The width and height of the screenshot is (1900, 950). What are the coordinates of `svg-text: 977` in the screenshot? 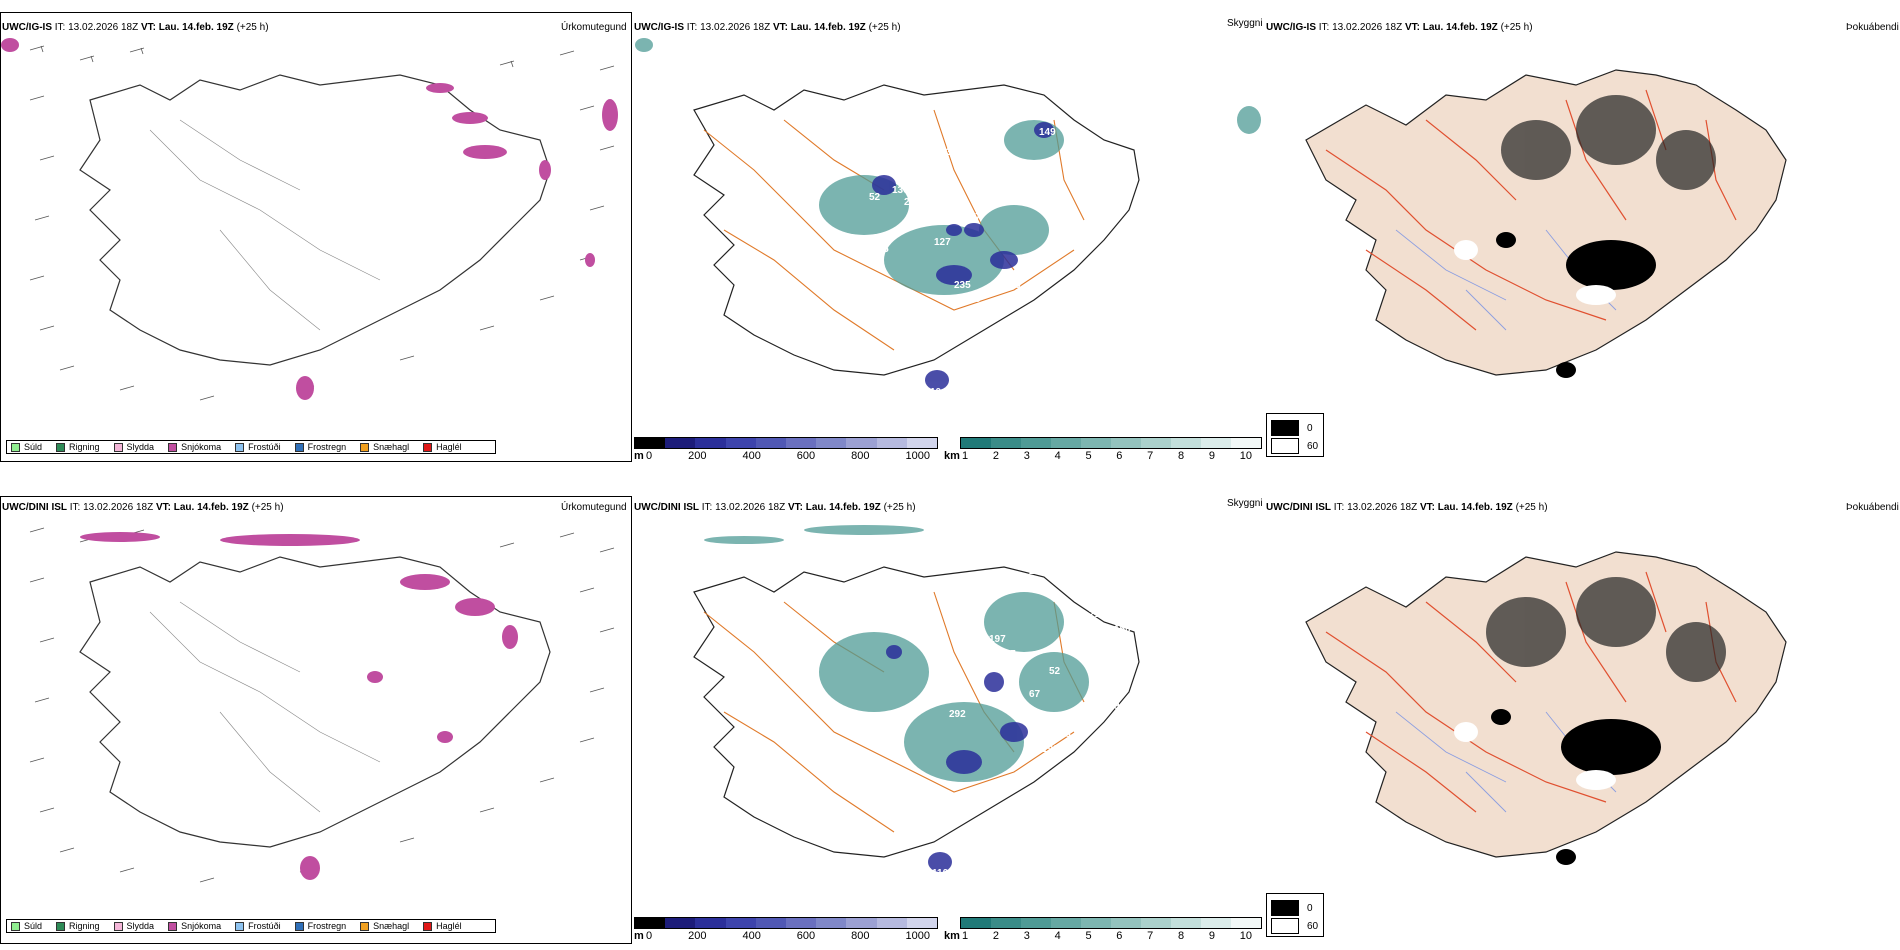 It's located at (1007, 654).